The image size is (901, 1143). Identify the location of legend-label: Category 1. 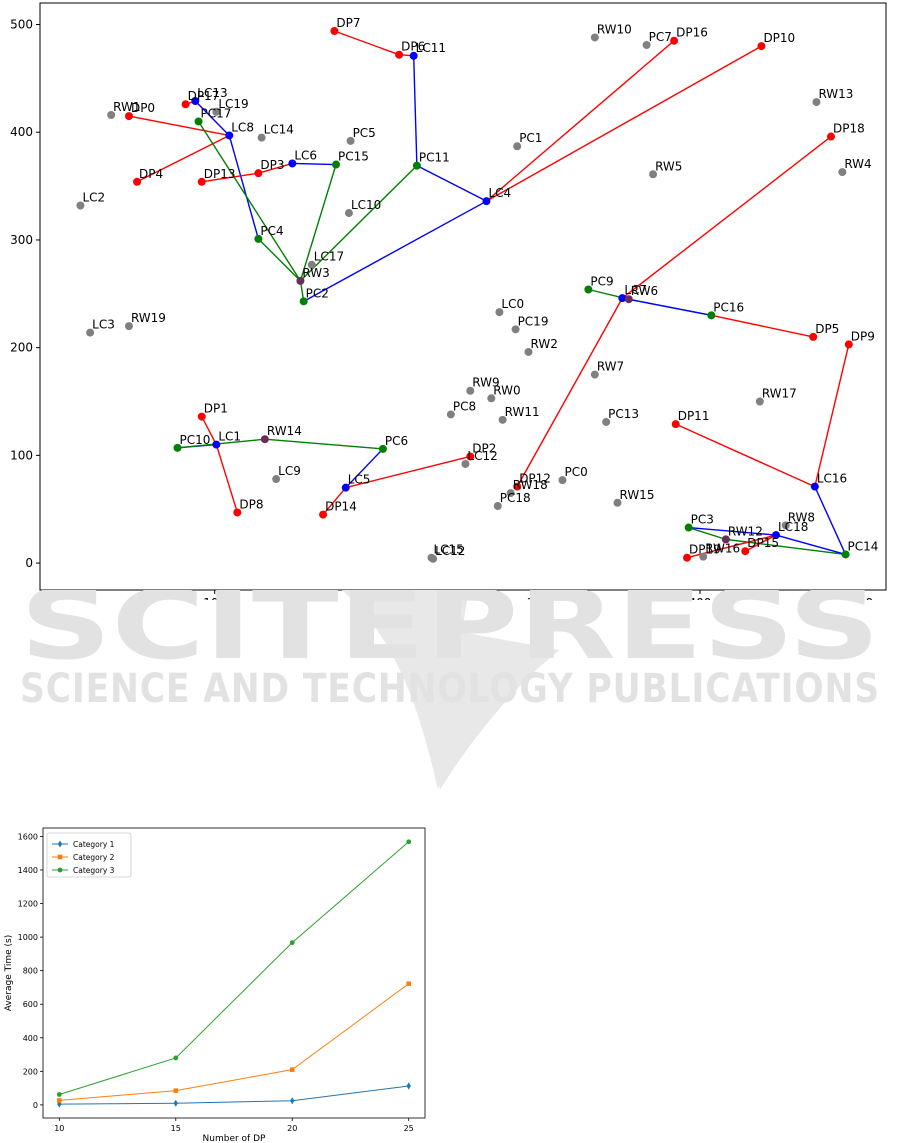
(94, 844).